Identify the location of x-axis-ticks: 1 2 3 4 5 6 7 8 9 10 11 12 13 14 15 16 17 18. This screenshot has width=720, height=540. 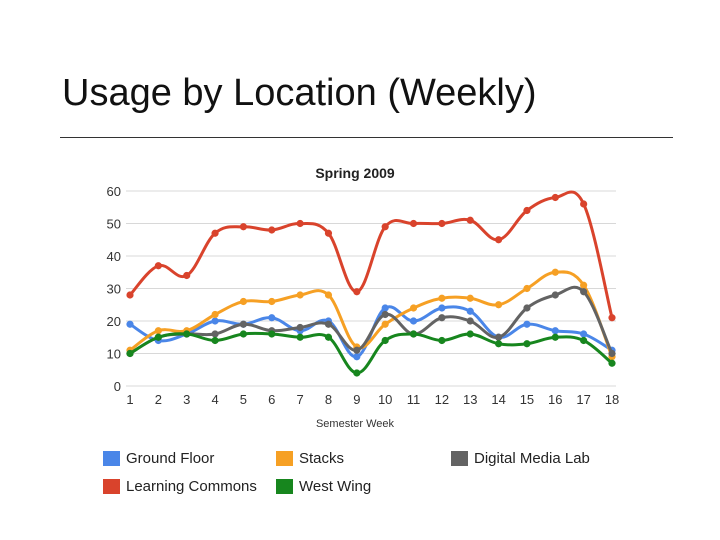
(372, 399).